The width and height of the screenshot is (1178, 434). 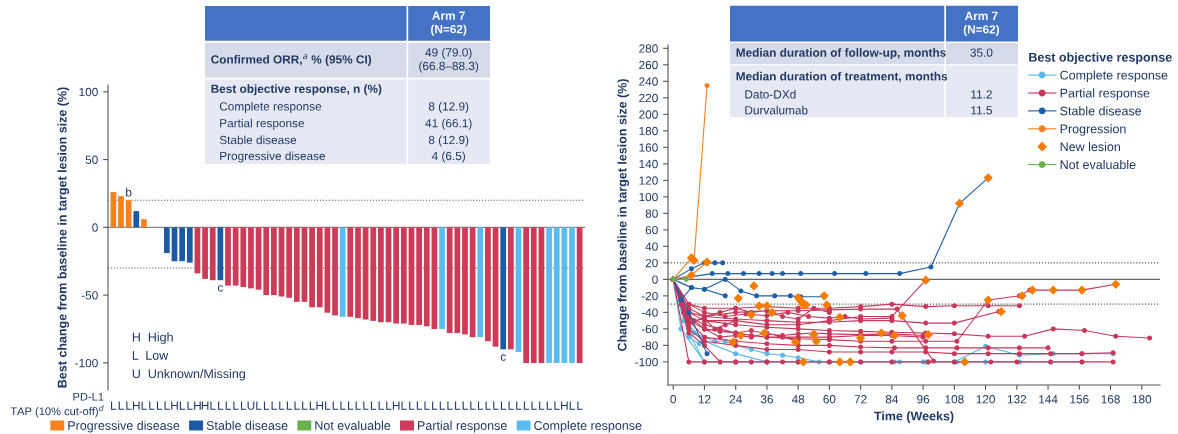 I want to click on y-tick-label: -20, so click(x=649, y=296).